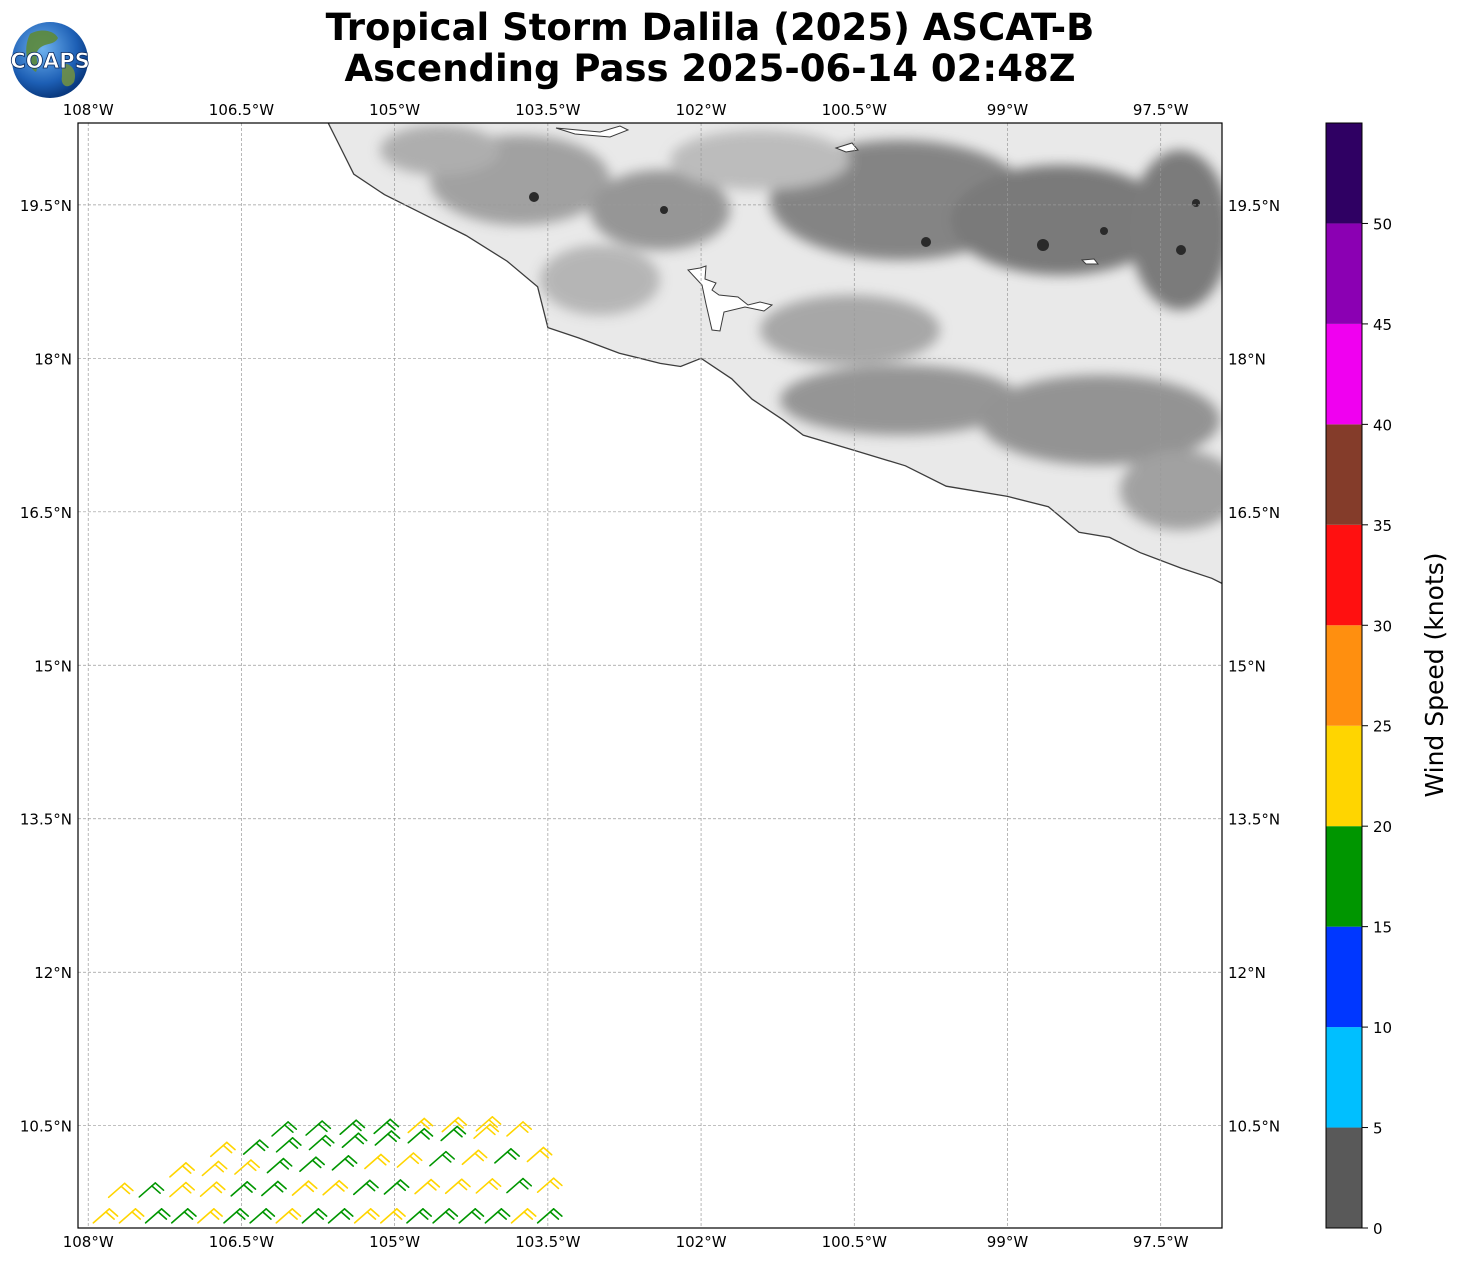  What do you see at coordinates (1382, 526) in the screenshot?
I see `colorbar-tick-label: 35` at bounding box center [1382, 526].